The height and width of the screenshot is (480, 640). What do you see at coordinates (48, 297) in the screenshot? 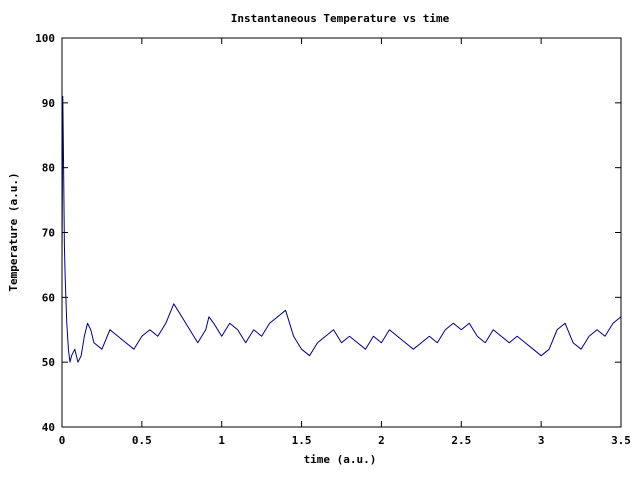
I see `y-tick-label: 60` at bounding box center [48, 297].